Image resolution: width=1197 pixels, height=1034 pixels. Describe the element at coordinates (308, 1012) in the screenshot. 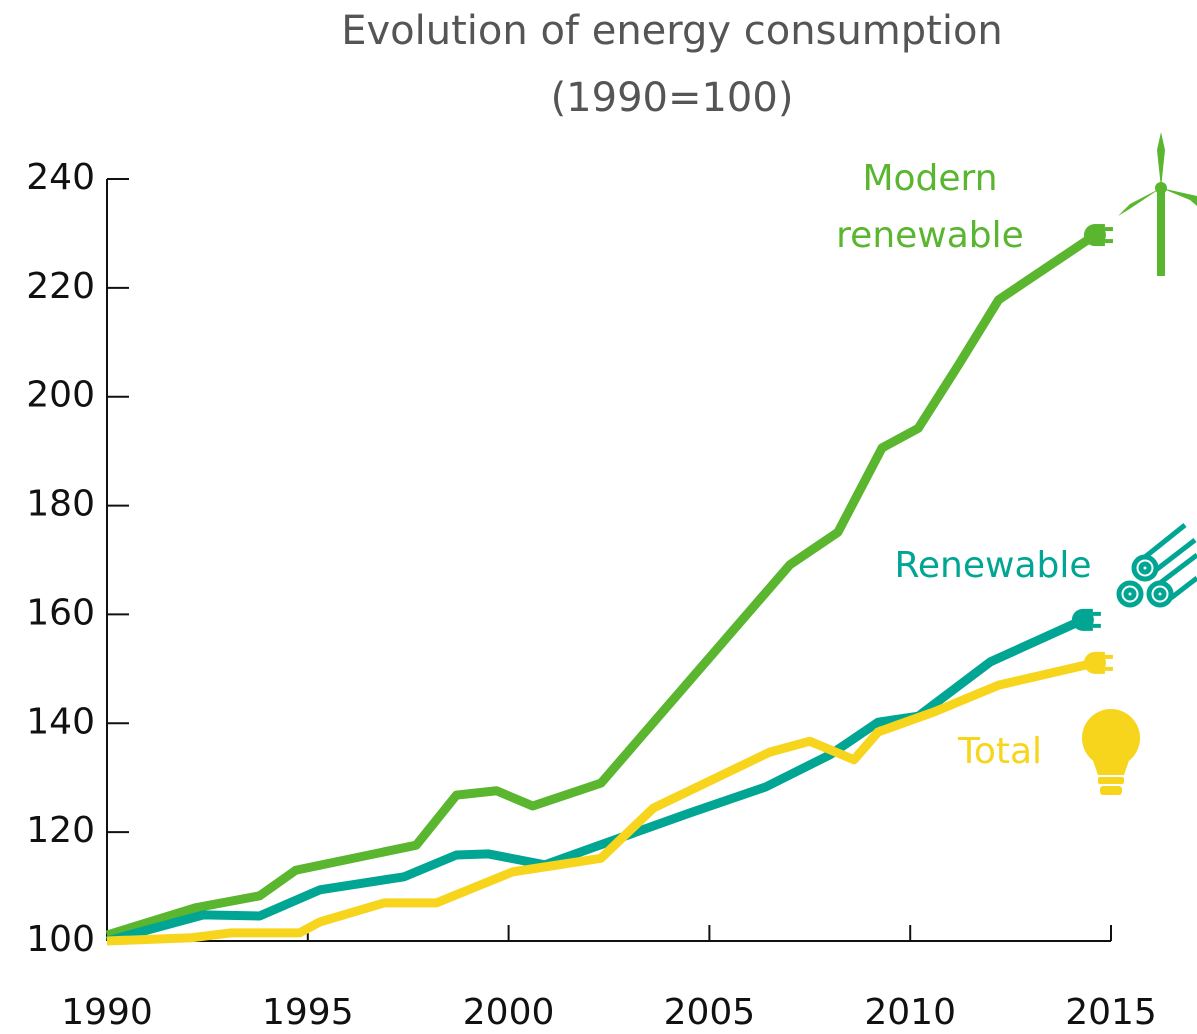

I see `x-tick-label: 1995` at that location.